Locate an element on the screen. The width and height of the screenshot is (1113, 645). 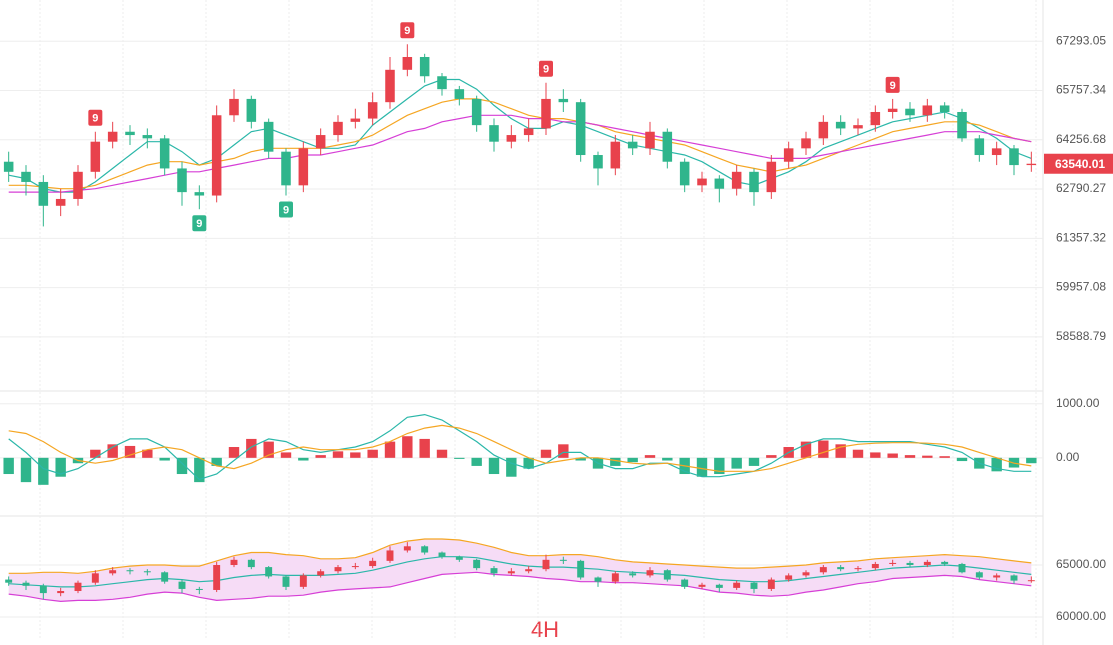
last-price-badge is located at coordinates (1078, 163).